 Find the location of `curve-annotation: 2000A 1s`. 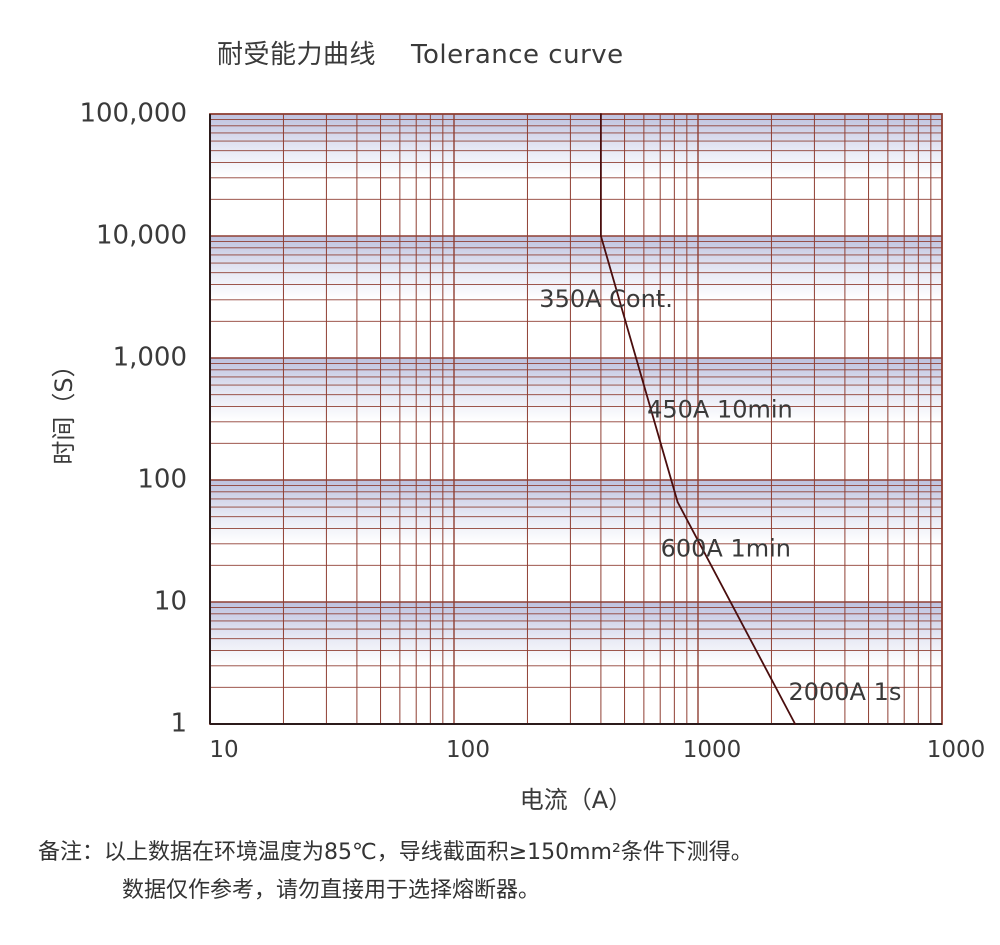

curve-annotation: 2000A 1s is located at coordinates (844, 692).